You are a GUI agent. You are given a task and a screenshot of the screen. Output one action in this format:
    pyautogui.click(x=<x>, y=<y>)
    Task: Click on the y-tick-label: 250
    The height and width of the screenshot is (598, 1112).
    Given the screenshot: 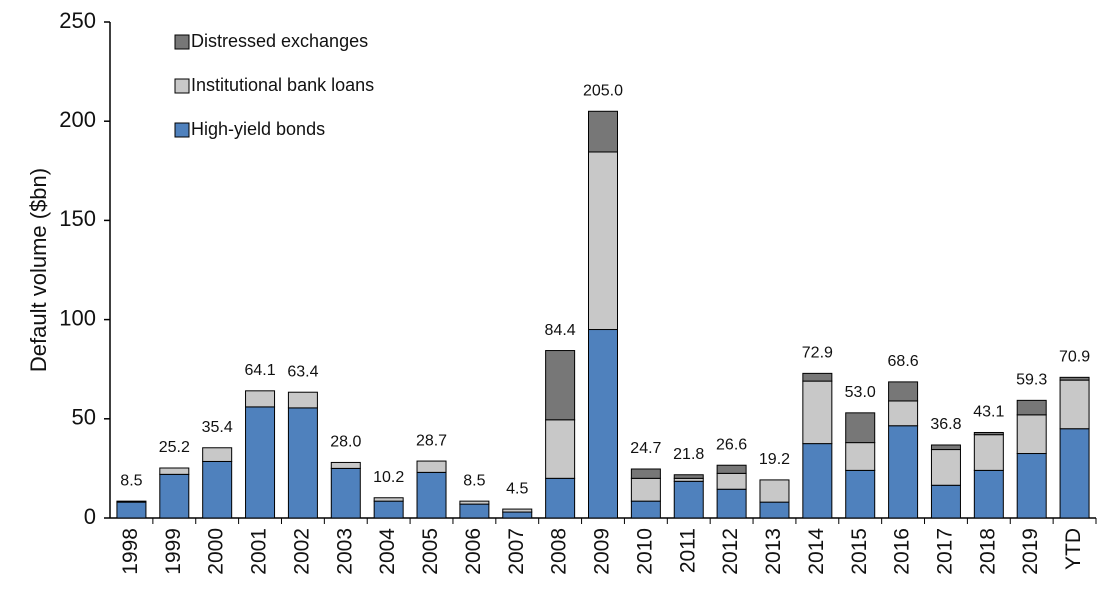 What is the action you would take?
    pyautogui.click(x=77, y=20)
    